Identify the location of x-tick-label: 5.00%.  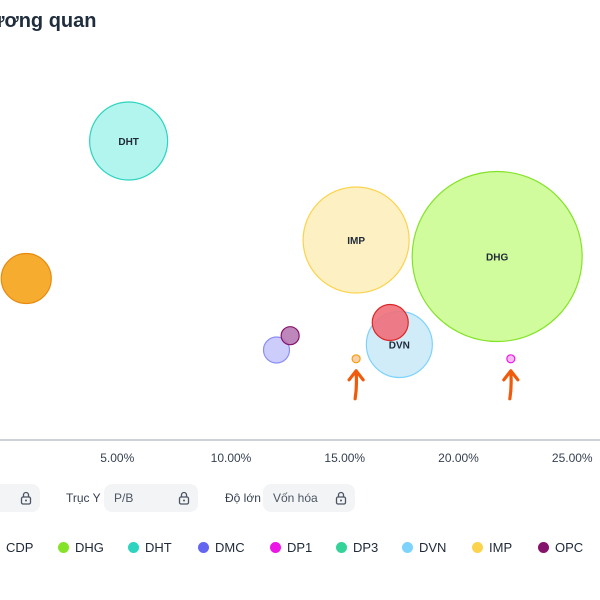
(117, 458).